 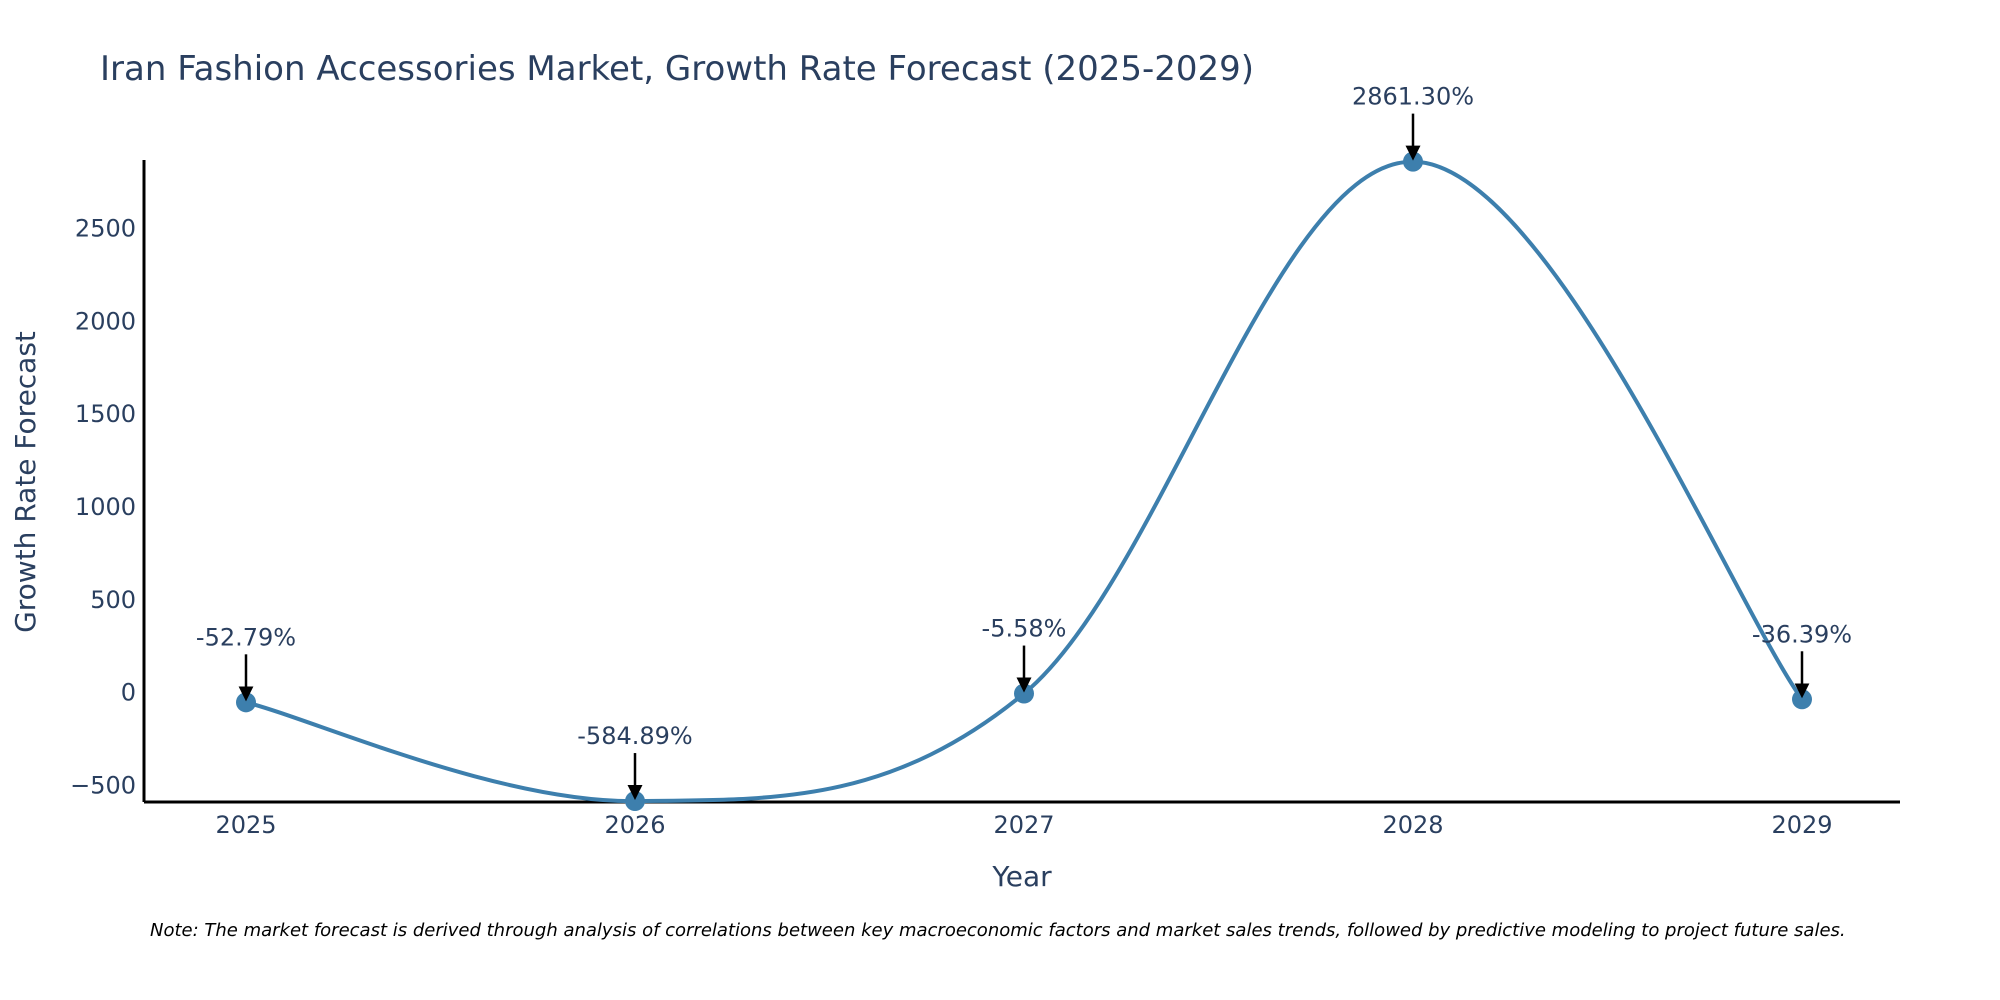 What do you see at coordinates (103, 785) in the screenshot?
I see `y-tick-label: −500` at bounding box center [103, 785].